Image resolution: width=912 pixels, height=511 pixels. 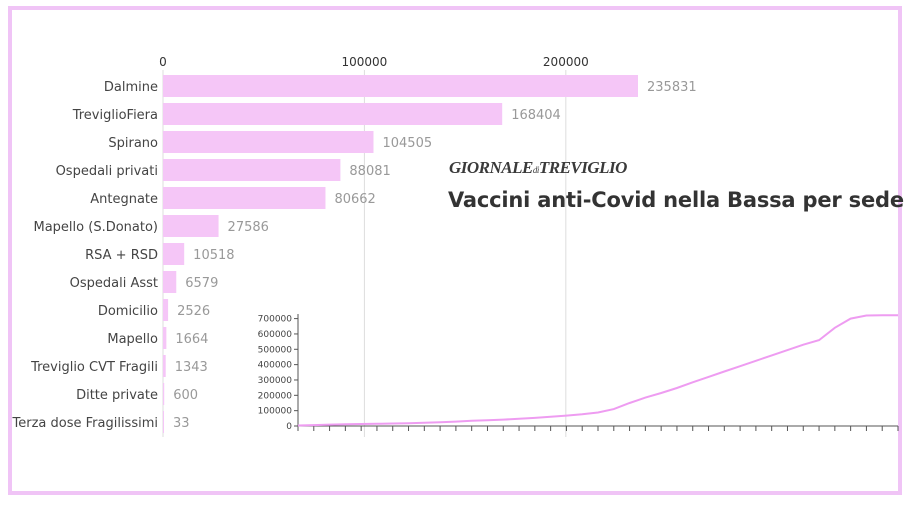 What do you see at coordinates (275, 366) in the screenshot?
I see `line-y-tick-label: 400000` at bounding box center [275, 366].